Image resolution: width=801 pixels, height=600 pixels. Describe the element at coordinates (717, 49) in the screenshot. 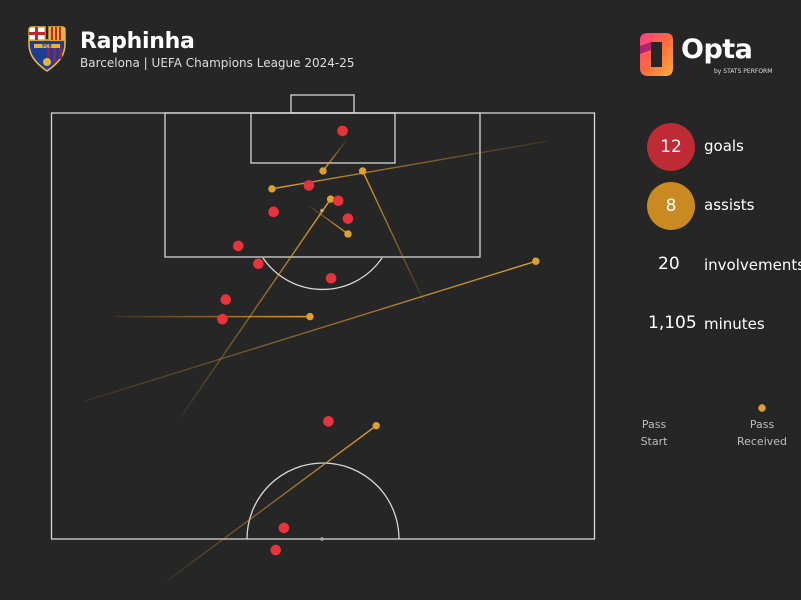

I see `opta-wordmark: Opta` at that location.